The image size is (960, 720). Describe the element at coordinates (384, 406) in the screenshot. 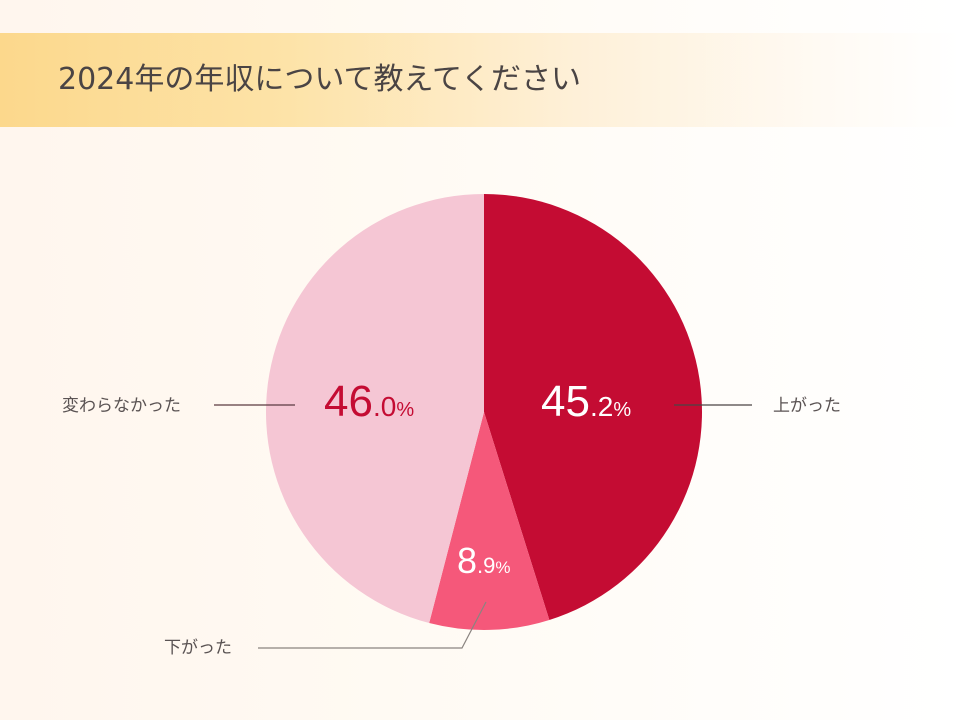

I see `value-dec: .0` at that location.